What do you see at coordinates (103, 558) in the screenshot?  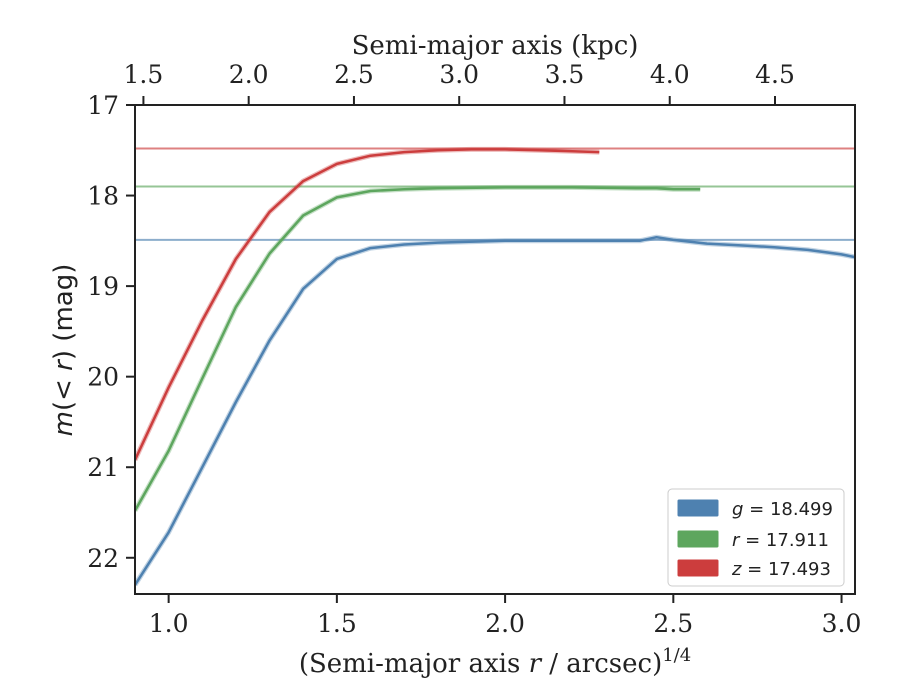 I see `y-tick-label: 22` at bounding box center [103, 558].